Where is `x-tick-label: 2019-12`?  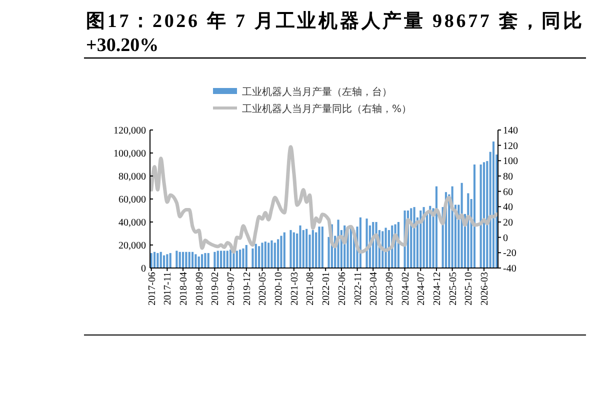
x-tick-label: 2019-12 is located at coordinates (247, 289).